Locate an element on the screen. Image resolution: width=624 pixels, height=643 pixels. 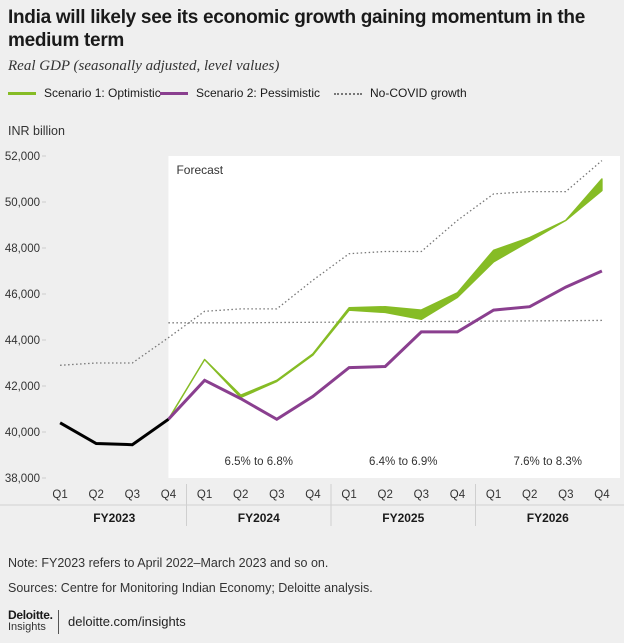
deloitte-logo: Deloitte. Insights is located at coordinates (30, 621).